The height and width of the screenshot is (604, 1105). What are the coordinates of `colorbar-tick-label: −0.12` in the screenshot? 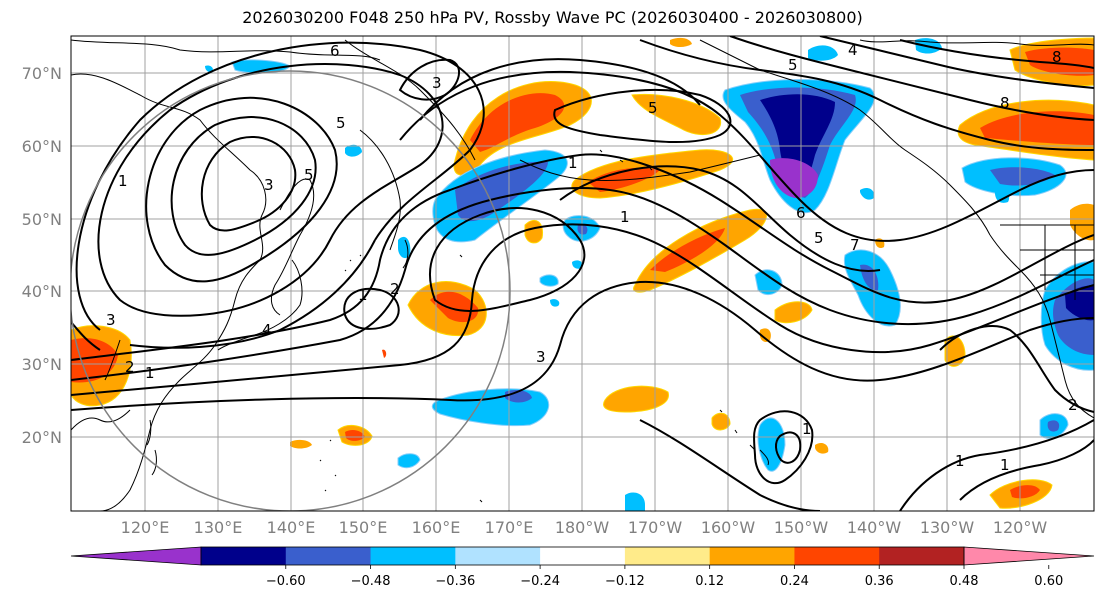 It's located at (625, 581).